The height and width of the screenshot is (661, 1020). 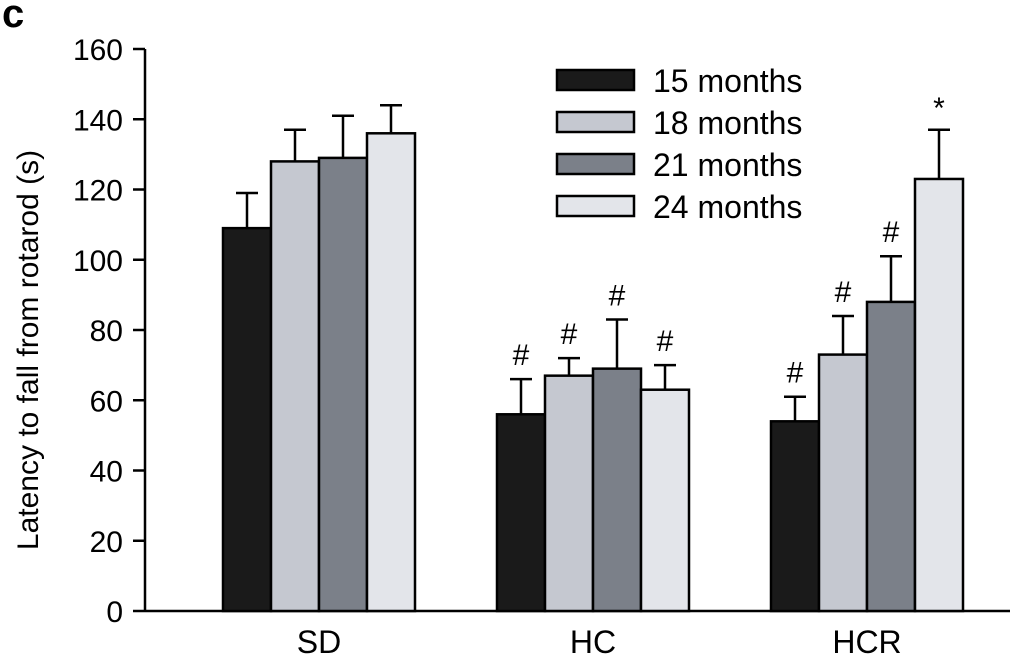 What do you see at coordinates (98, 50) in the screenshot?
I see `y-tick-label: 160` at bounding box center [98, 50].